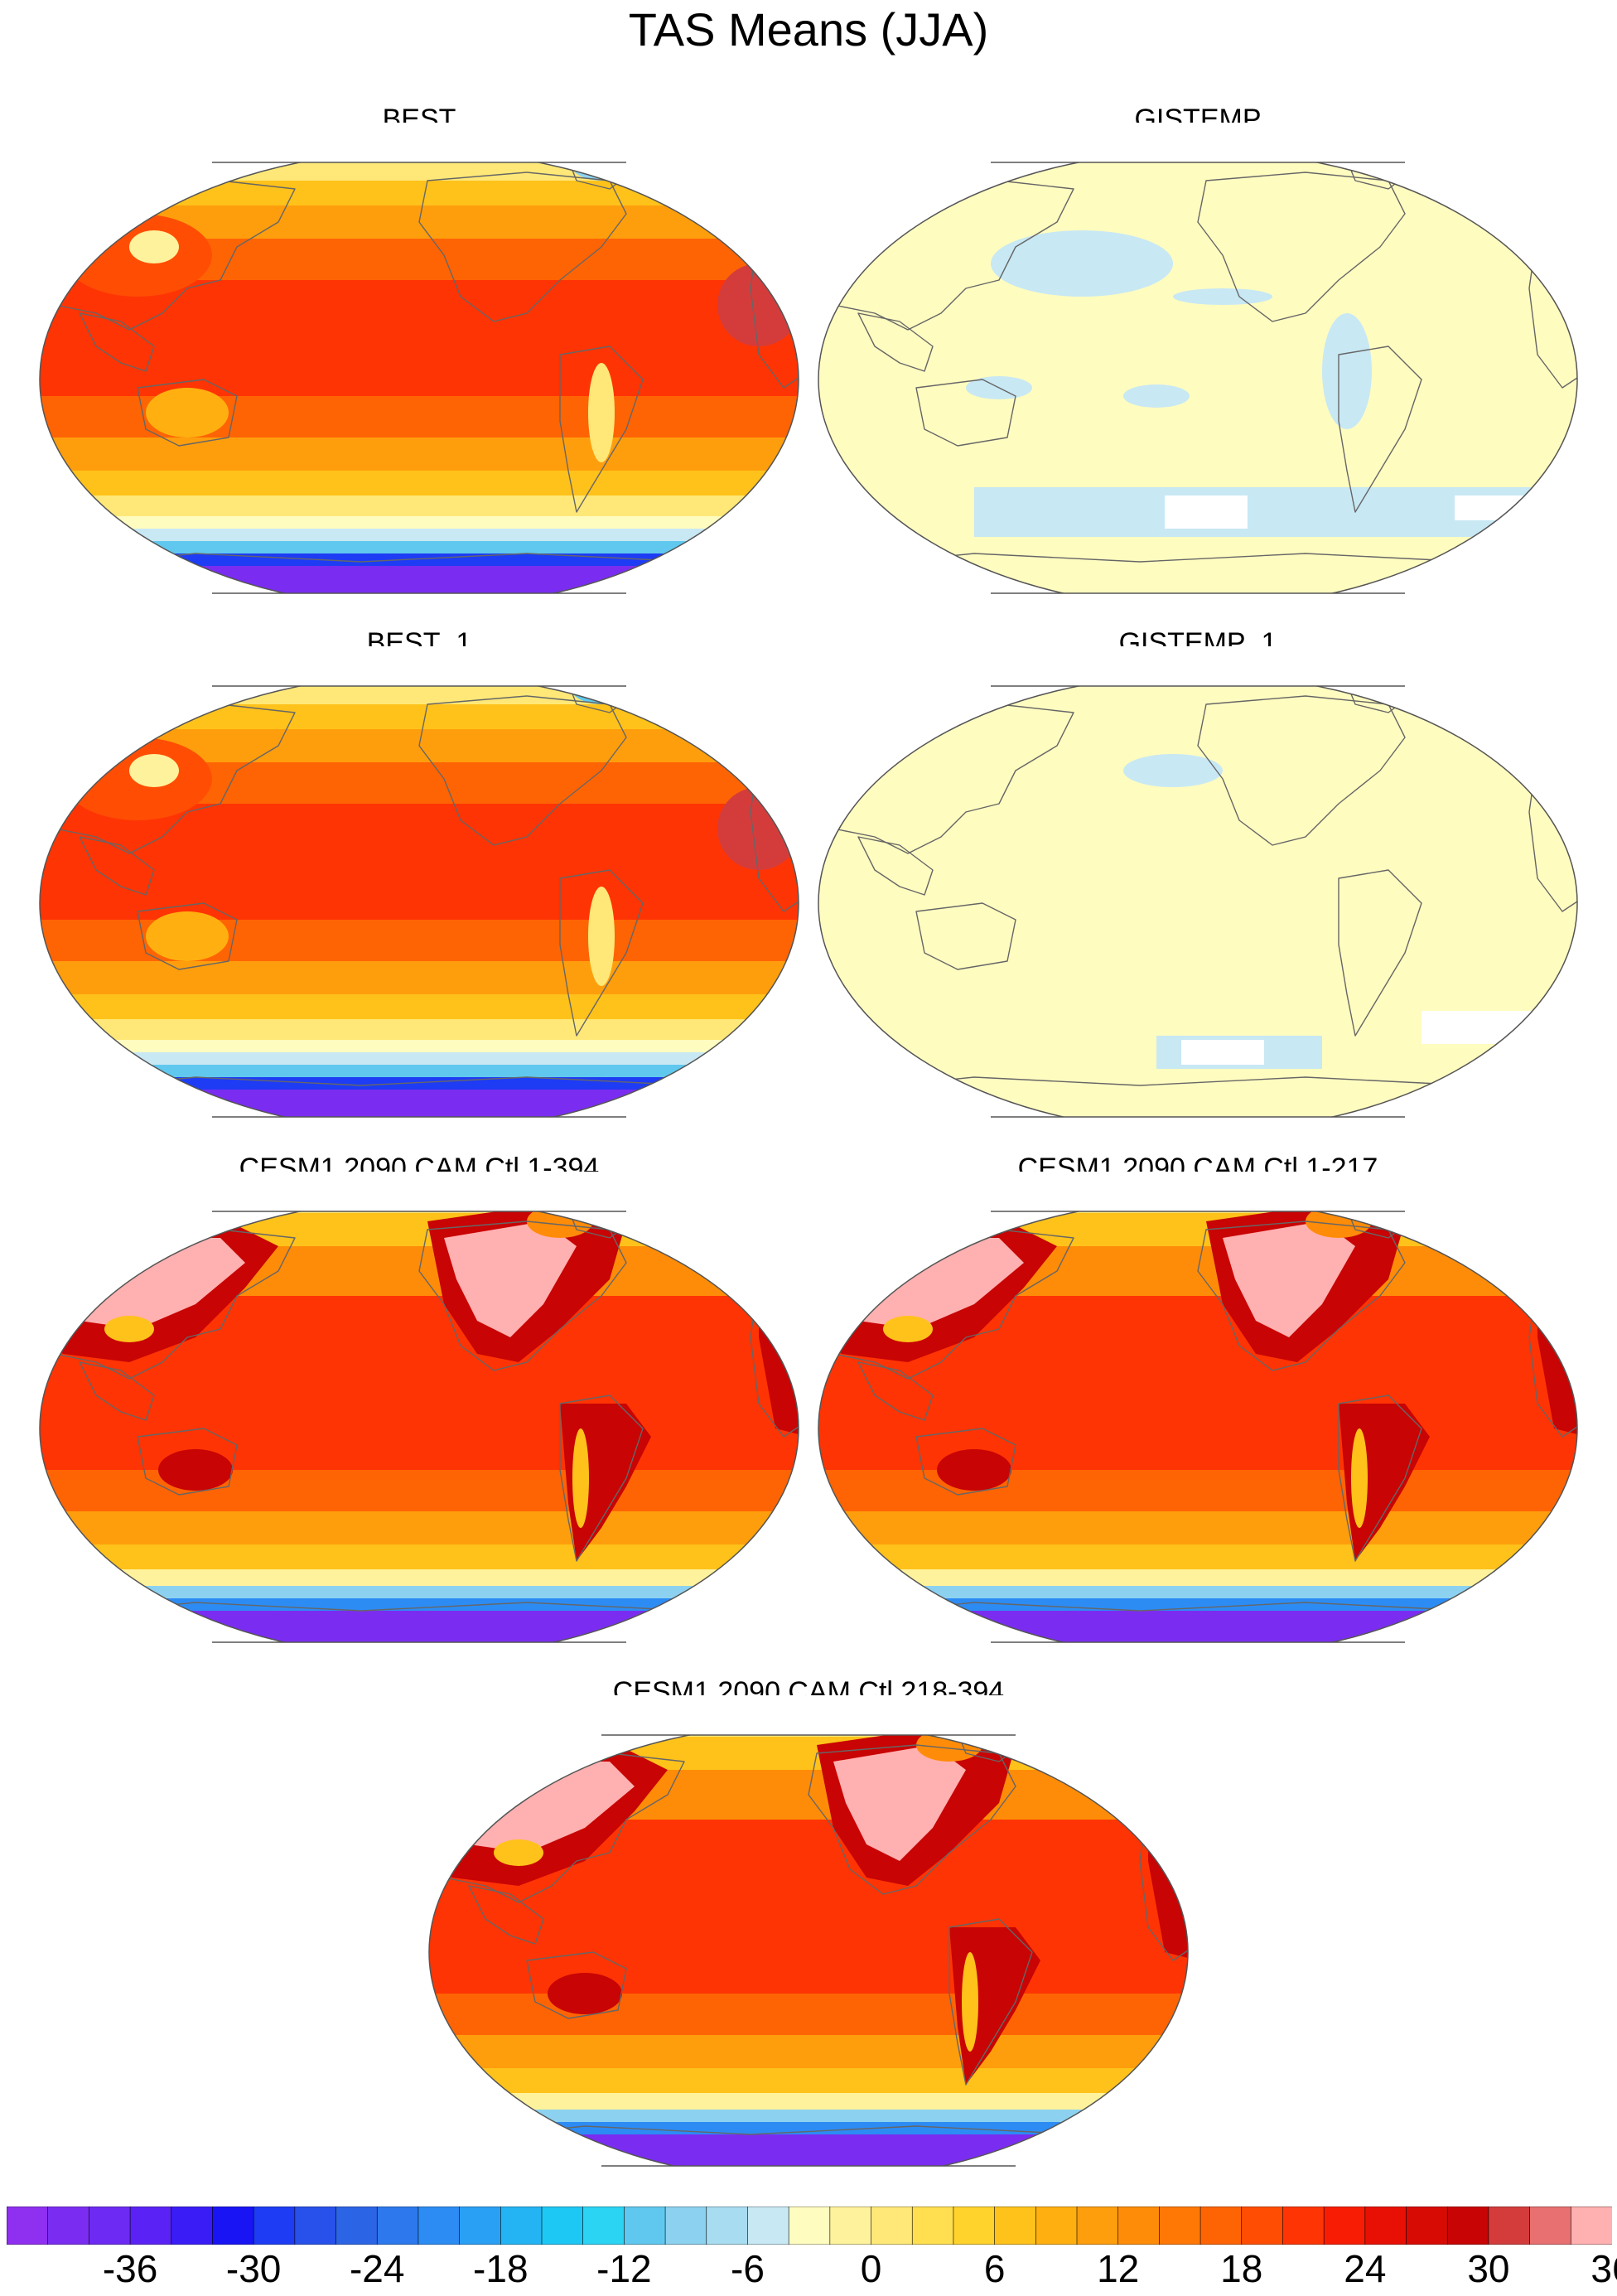 Image resolution: width=1617 pixels, height=2296 pixels. I want to click on map-panel-cesm1-218-394: CESM1 2090 CAM Ctl 218-394 218-393 C, so click(808, 1936).